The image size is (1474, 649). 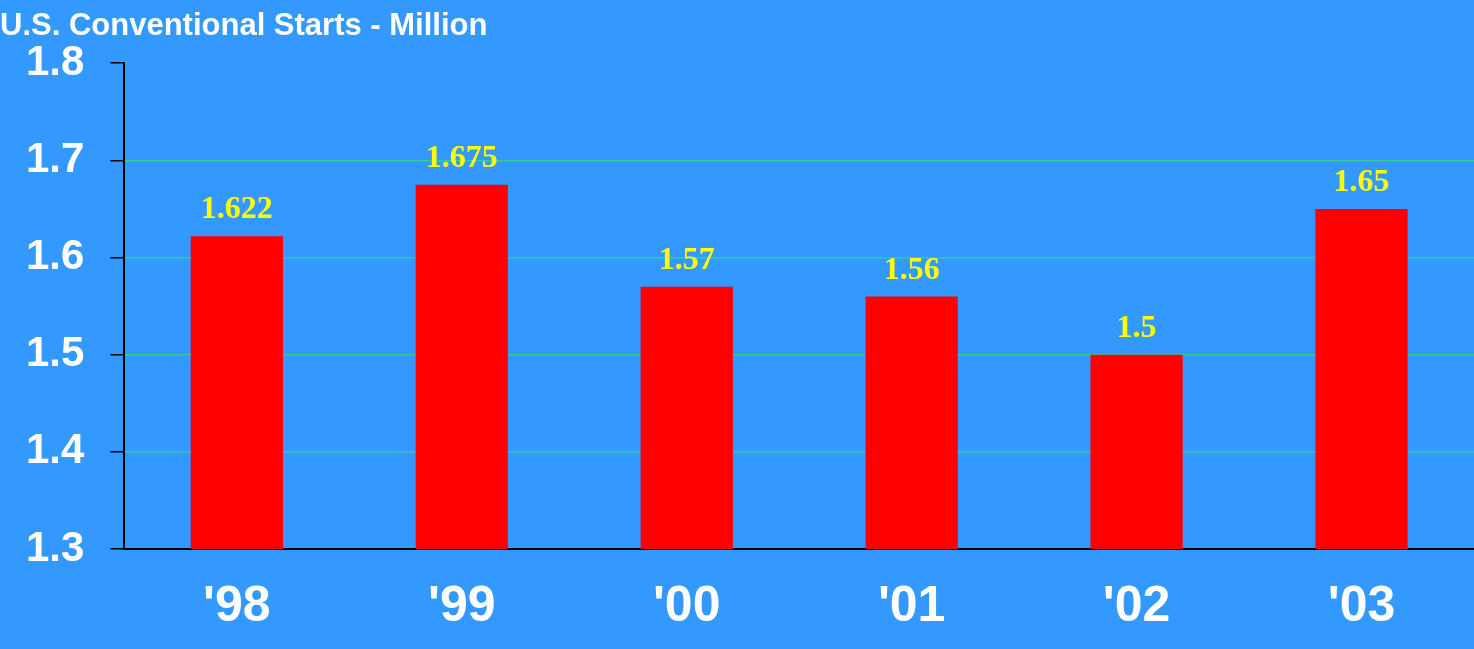 I want to click on x-tick-label: '03, so click(x=1361, y=603).